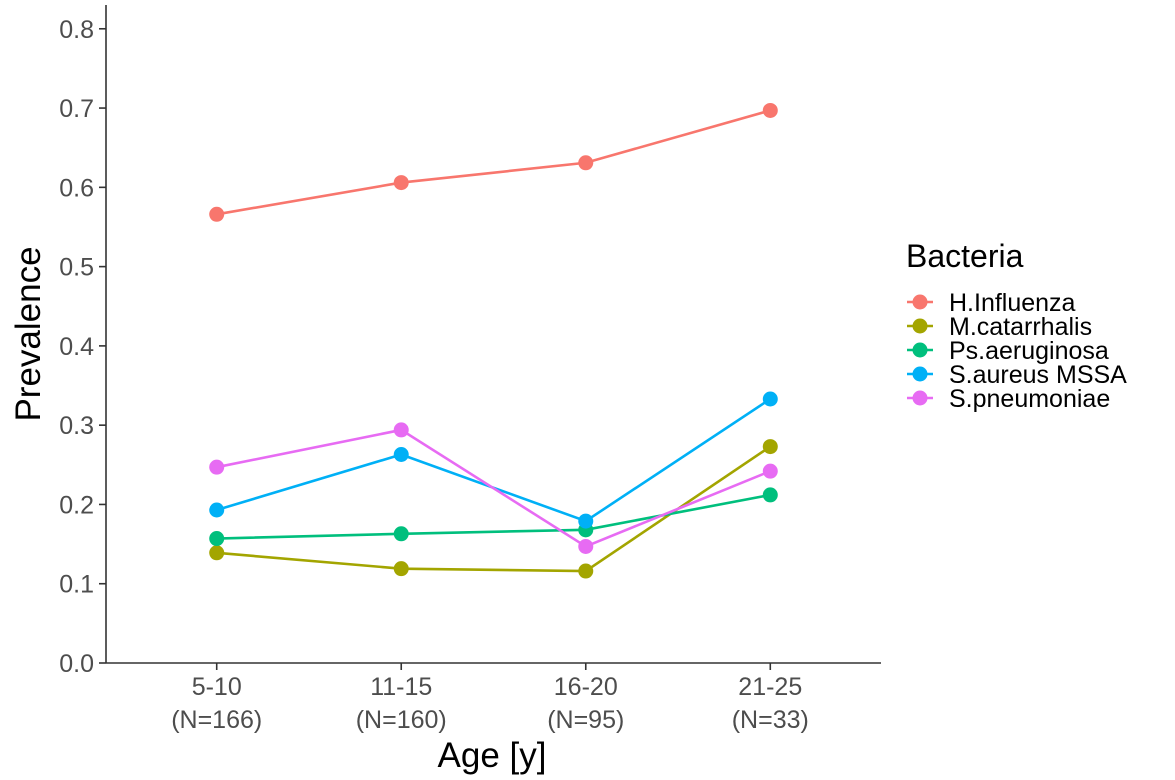  What do you see at coordinates (1012, 303) in the screenshot?
I see `legend-label: H.Influenza` at bounding box center [1012, 303].